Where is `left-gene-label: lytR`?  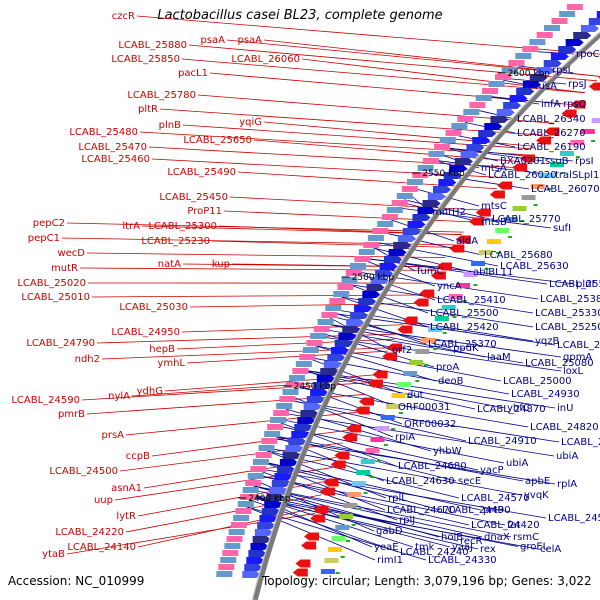 left-gene-label: lytR is located at coordinates (126, 516).